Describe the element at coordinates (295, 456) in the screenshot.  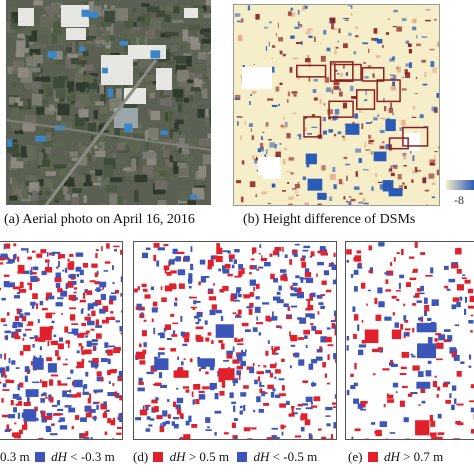
I see `legend-d-lt: < -0.5 m` at that location.